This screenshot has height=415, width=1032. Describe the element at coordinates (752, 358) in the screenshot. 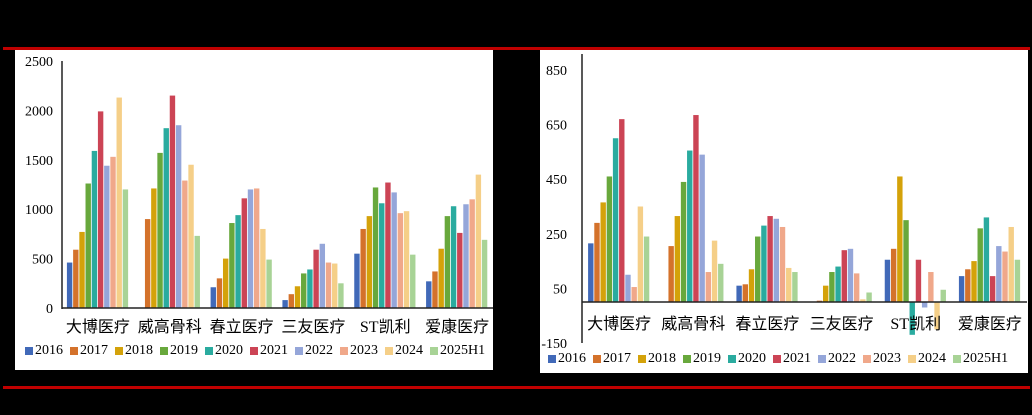

I see `legend-label: 2020` at that location.